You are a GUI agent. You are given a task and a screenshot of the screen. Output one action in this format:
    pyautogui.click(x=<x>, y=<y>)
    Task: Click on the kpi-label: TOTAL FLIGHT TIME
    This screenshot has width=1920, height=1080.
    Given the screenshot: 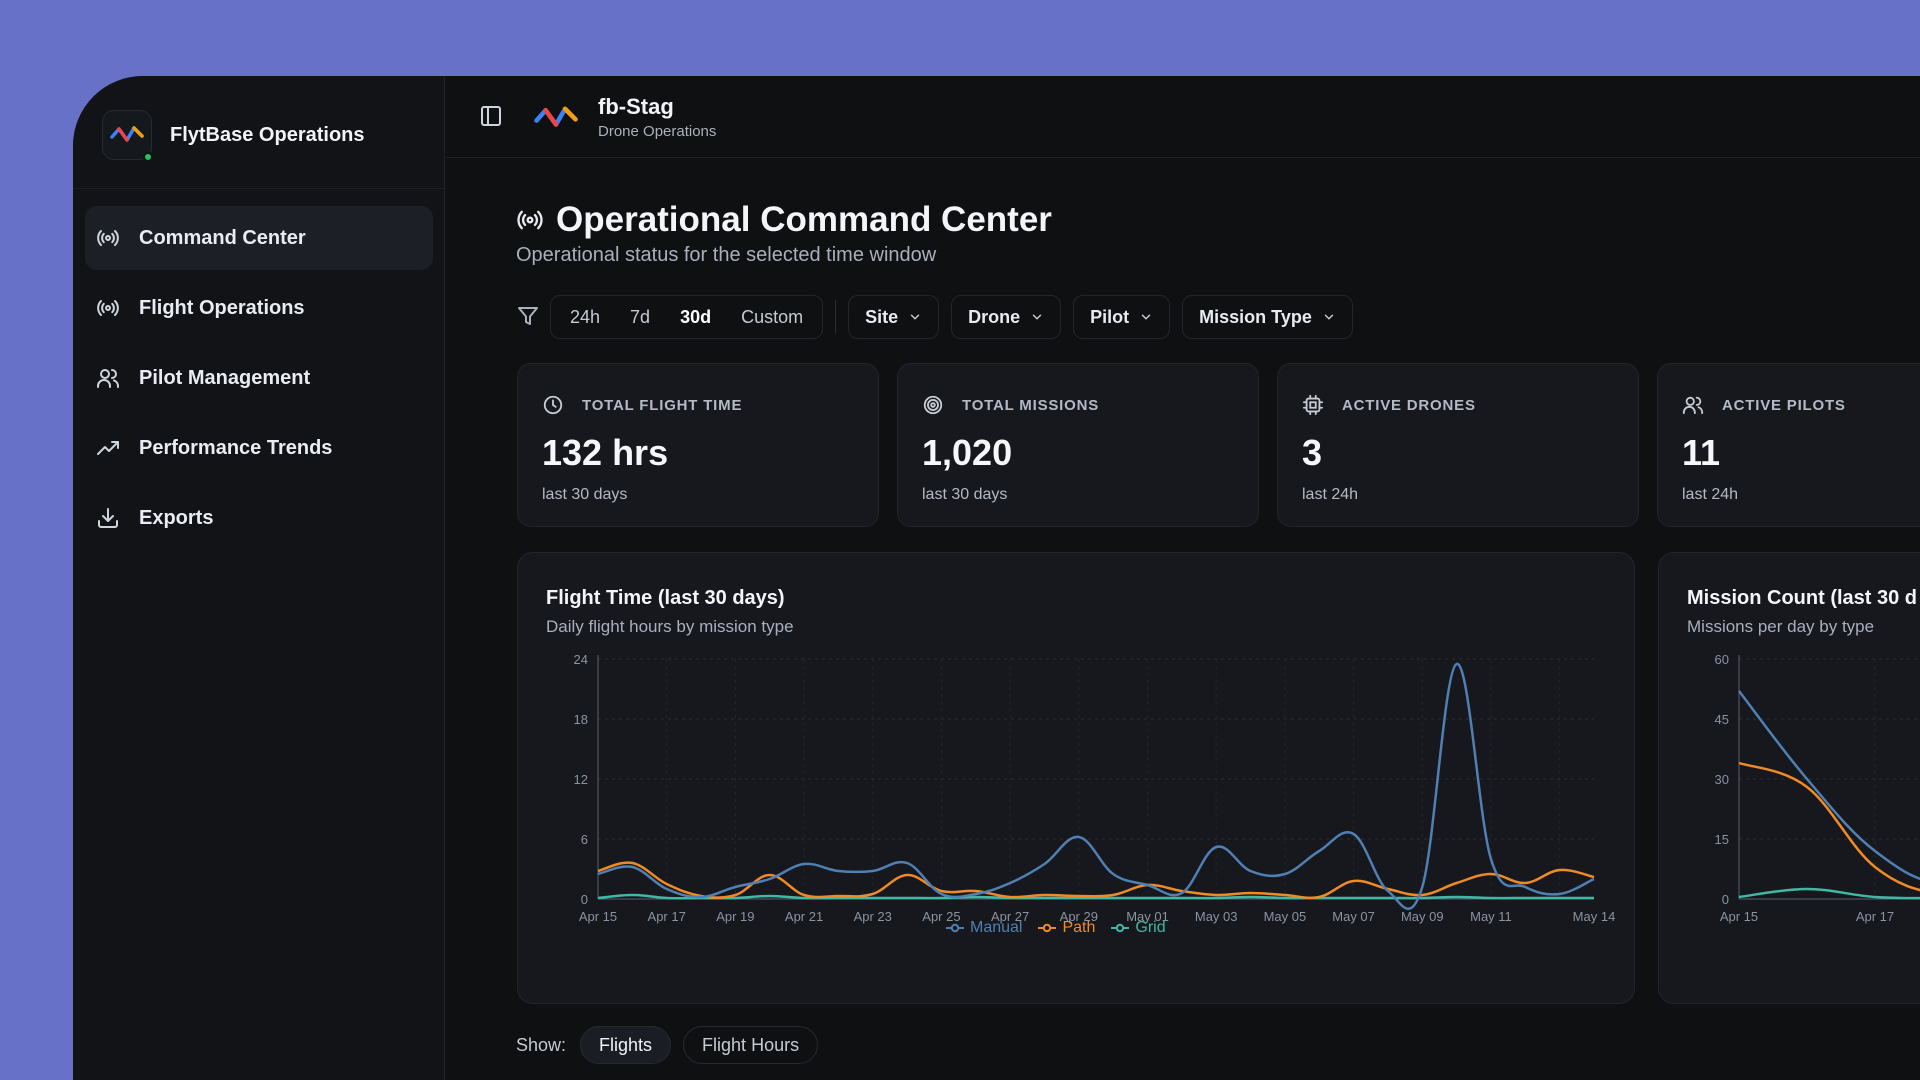 What is the action you would take?
    pyautogui.click(x=662, y=405)
    